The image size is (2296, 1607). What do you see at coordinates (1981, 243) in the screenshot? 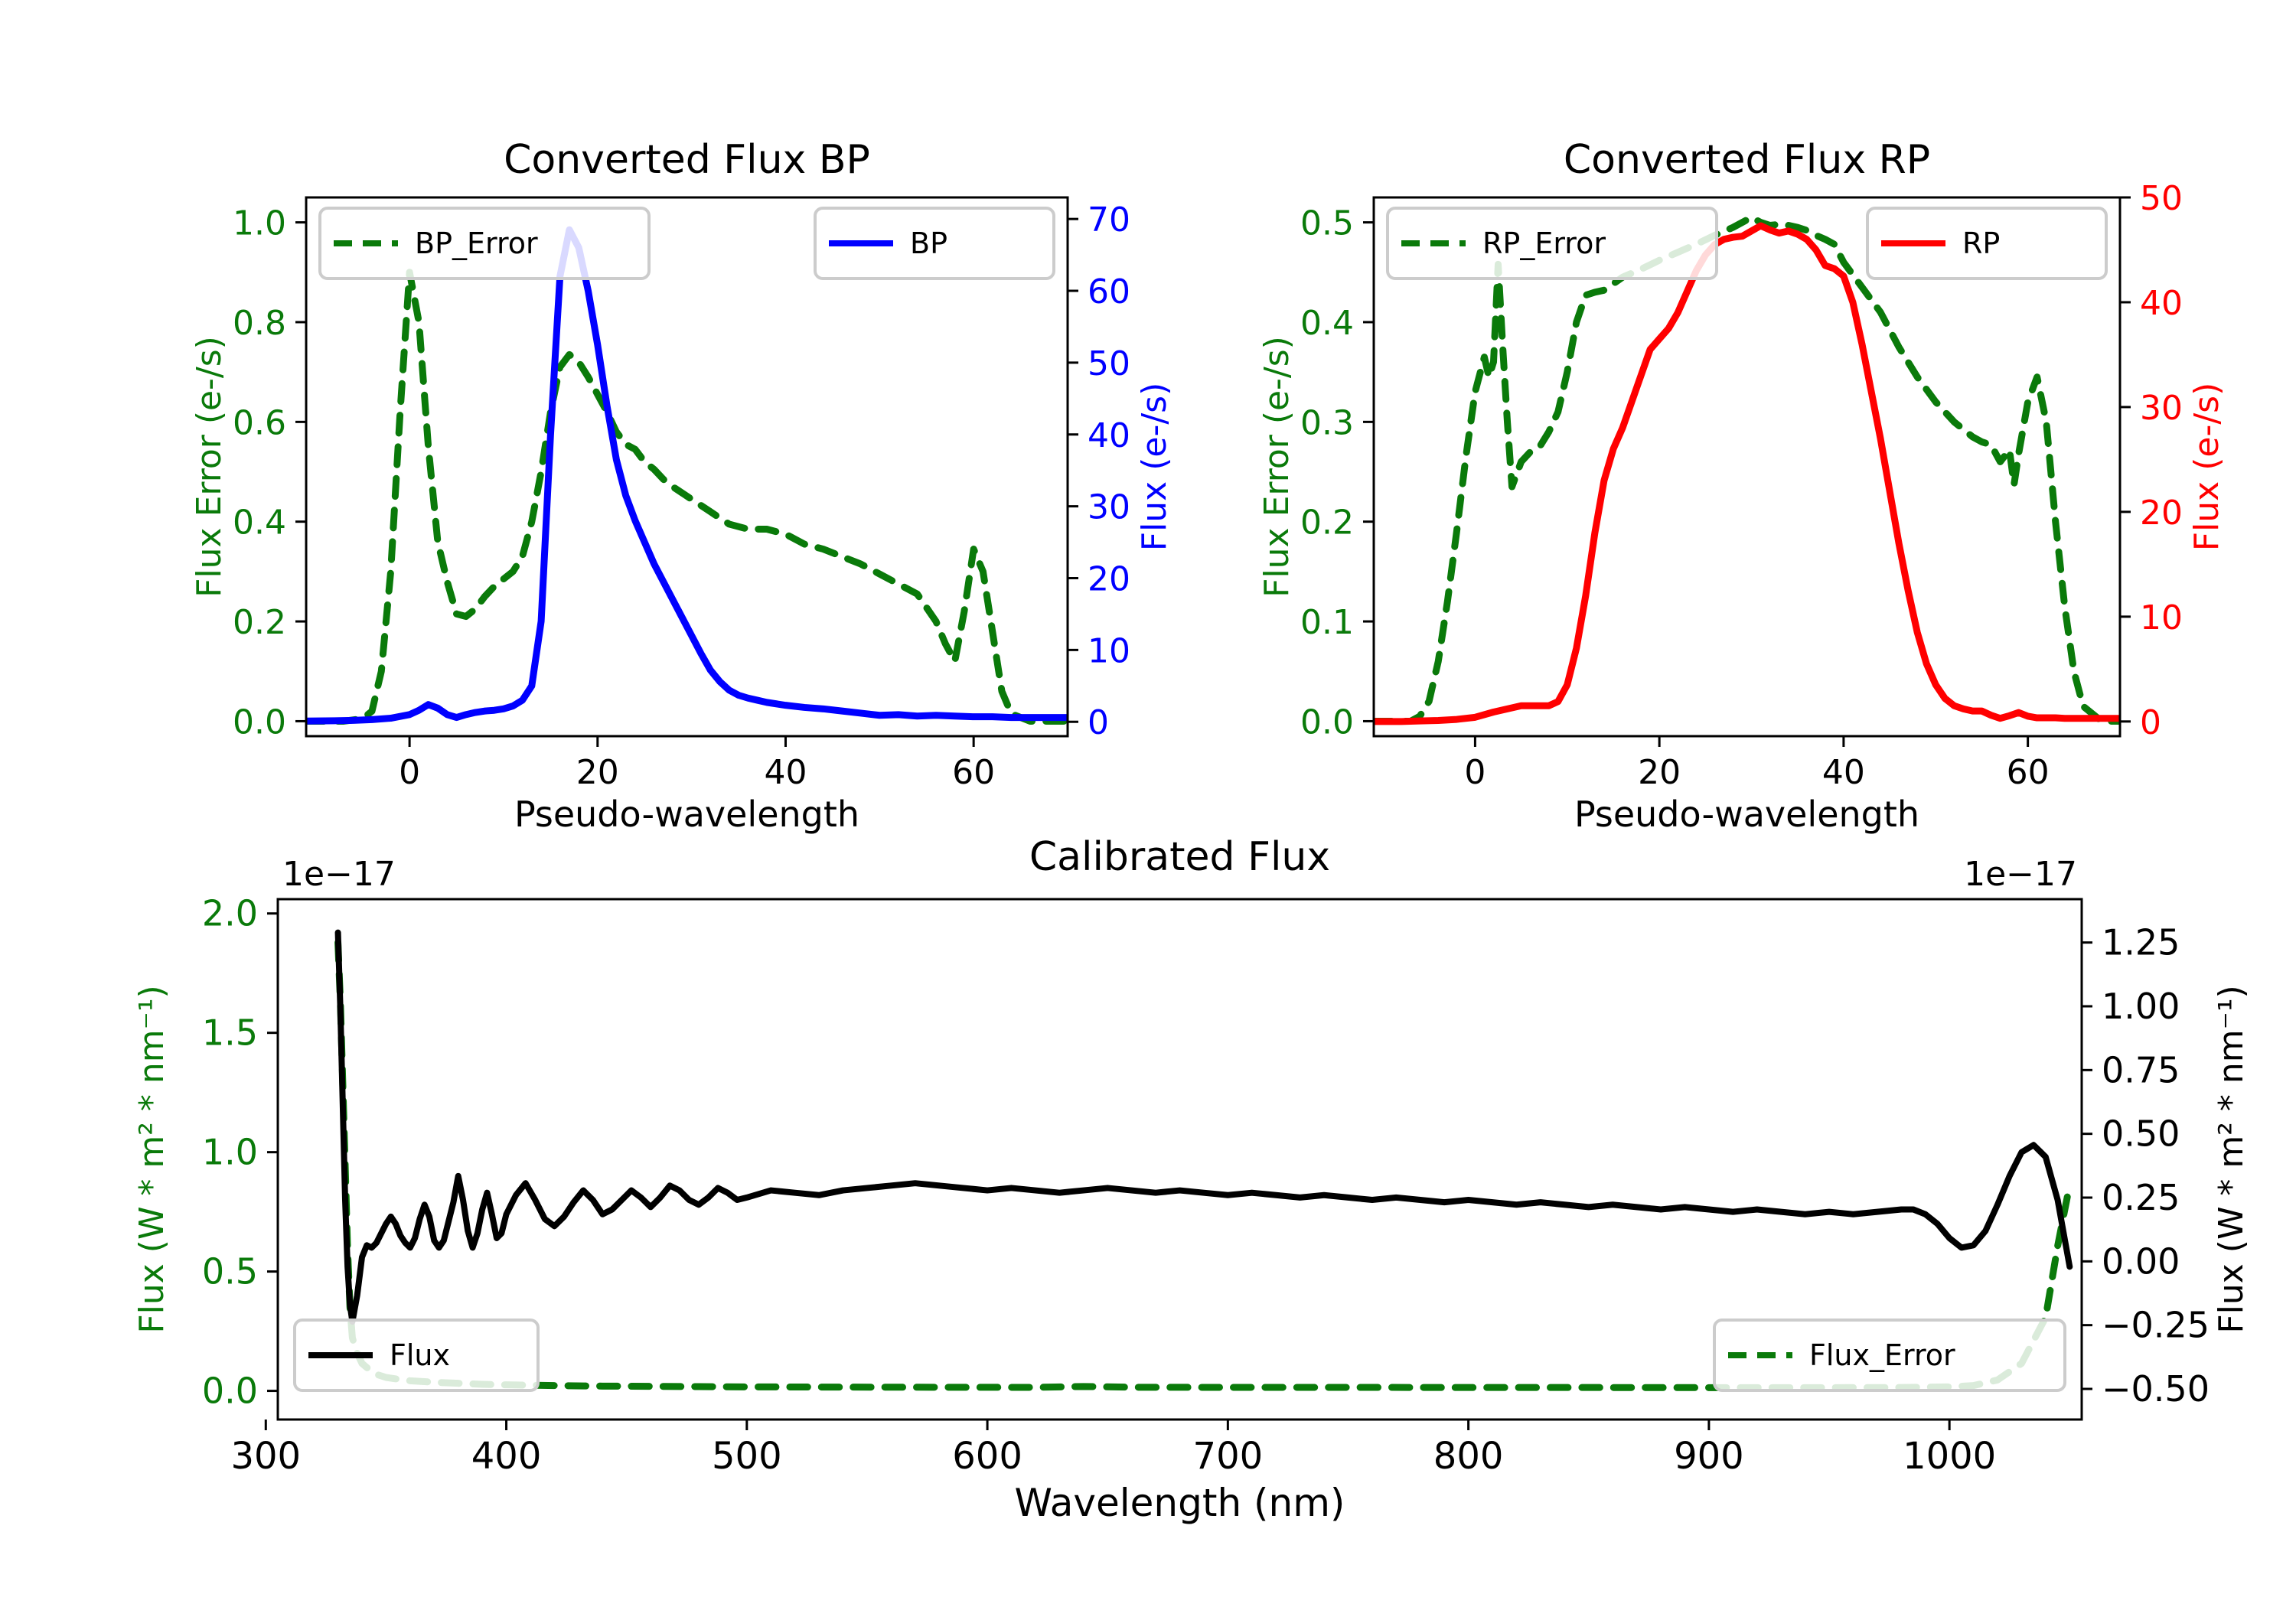
I see `legend-label: RP` at bounding box center [1981, 243].